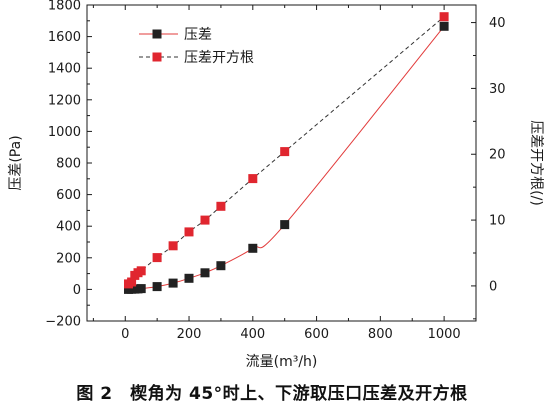  What do you see at coordinates (282, 362) in the screenshot?
I see `x-axis-title: 流量(m³/h)` at bounding box center [282, 362].